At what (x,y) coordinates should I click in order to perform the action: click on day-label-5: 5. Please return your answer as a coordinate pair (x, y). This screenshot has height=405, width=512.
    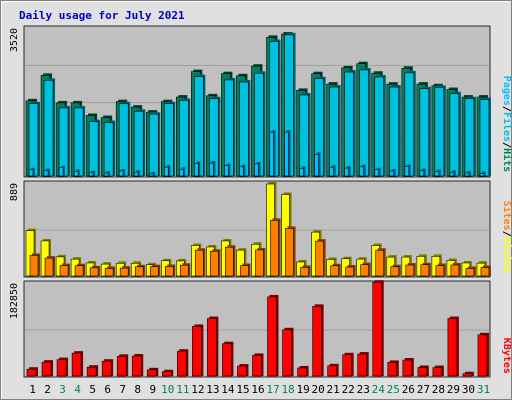
    Looking at the image, I should click on (92, 389).